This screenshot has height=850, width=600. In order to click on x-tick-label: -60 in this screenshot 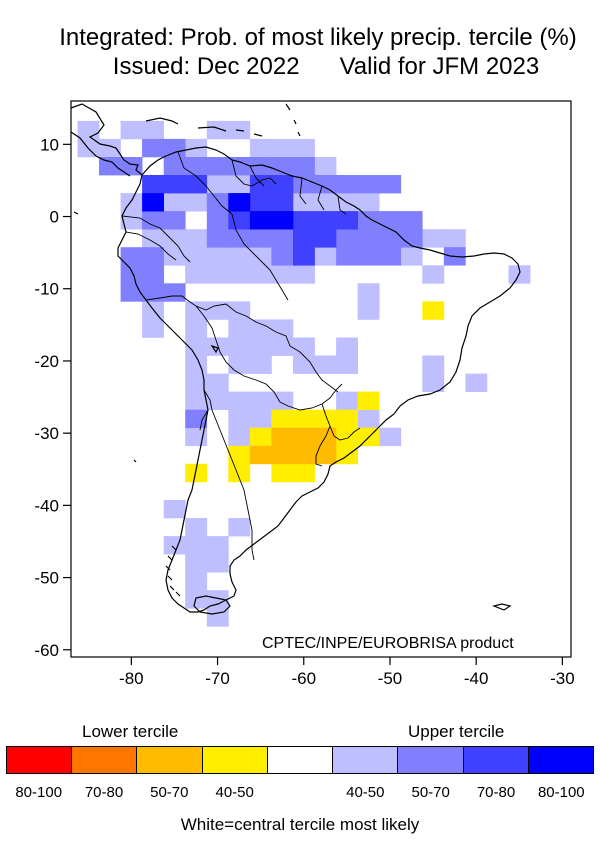, I will do `click(303, 678)`.